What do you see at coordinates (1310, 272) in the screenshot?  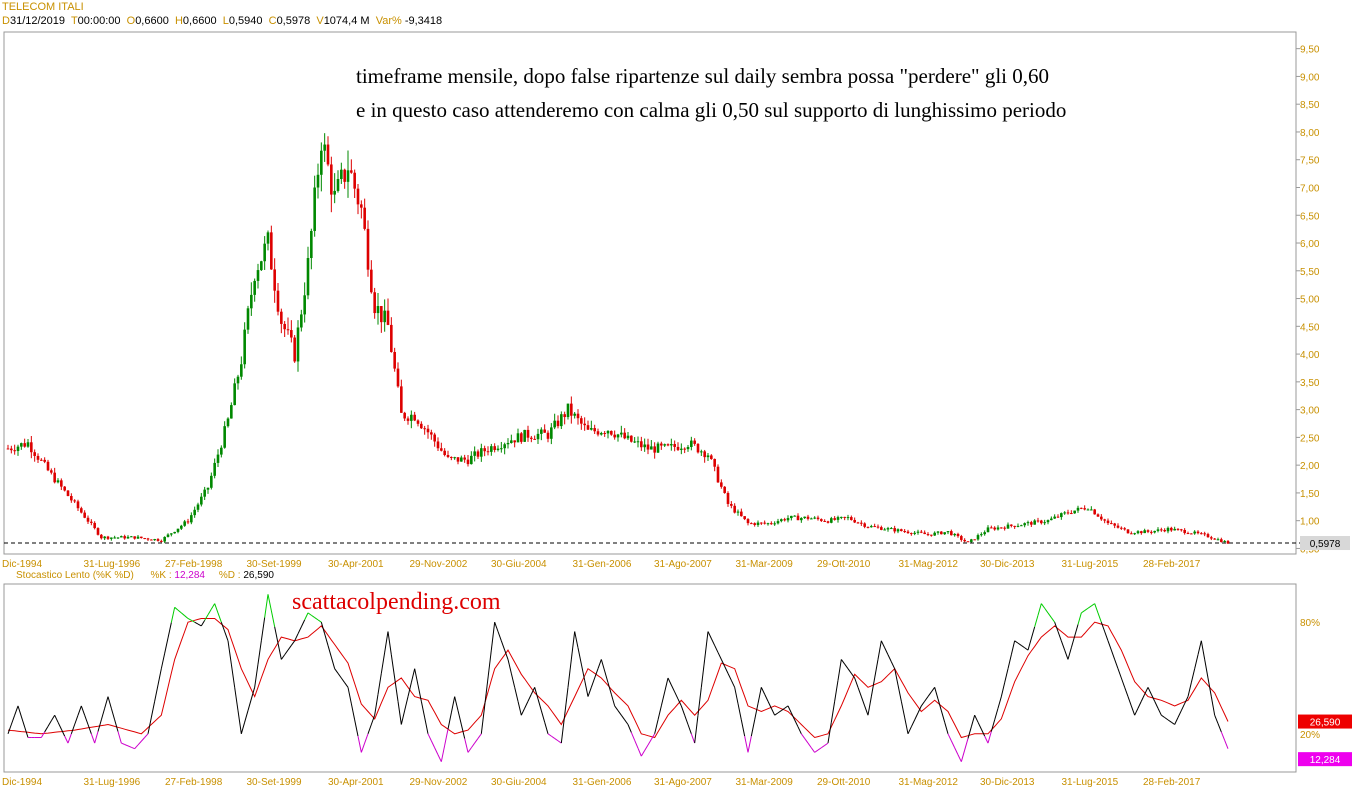 I see `y-tick-label: 5,50` at bounding box center [1310, 272].